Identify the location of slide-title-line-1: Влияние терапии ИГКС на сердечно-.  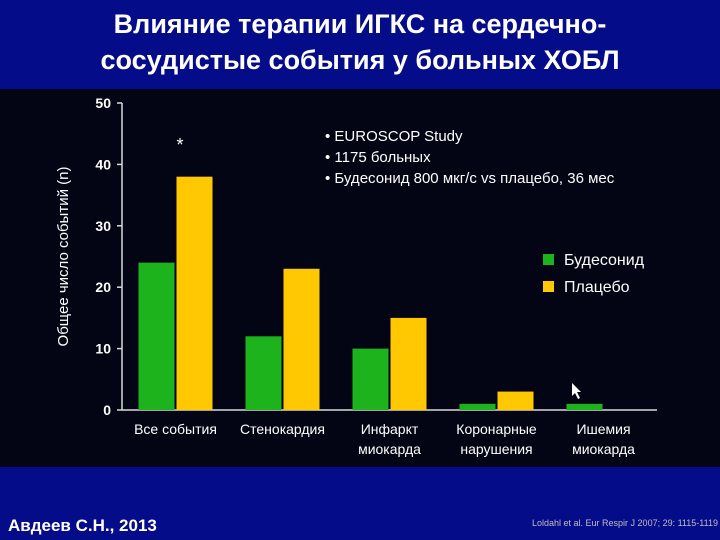
(360, 24).